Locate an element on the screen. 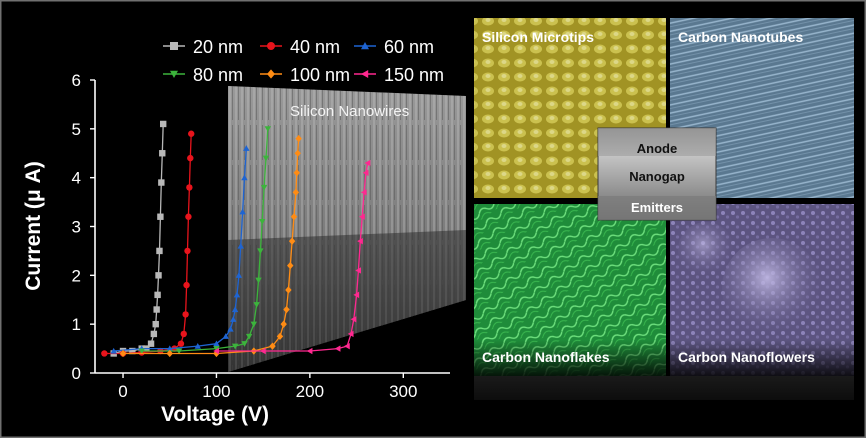 The width and height of the screenshot is (866, 438). legend-item-150-nm: 150 nm is located at coordinates (399, 75).